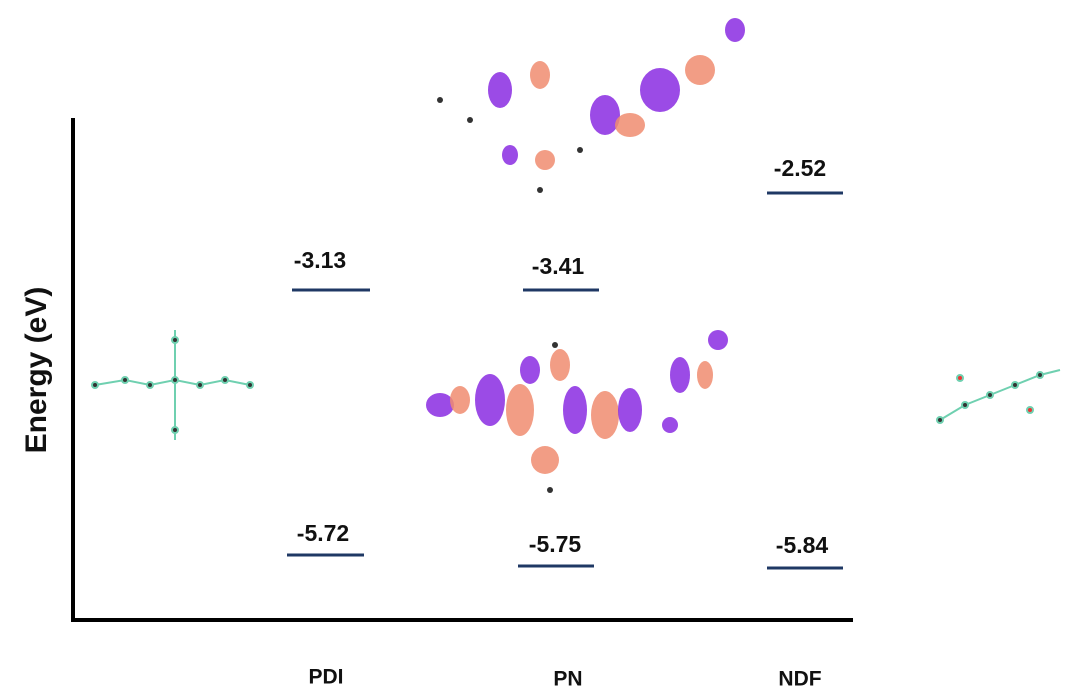 This screenshot has width=1072, height=695. Describe the element at coordinates (800, 168) in the screenshot. I see `lumo-value: -2.52` at that location.